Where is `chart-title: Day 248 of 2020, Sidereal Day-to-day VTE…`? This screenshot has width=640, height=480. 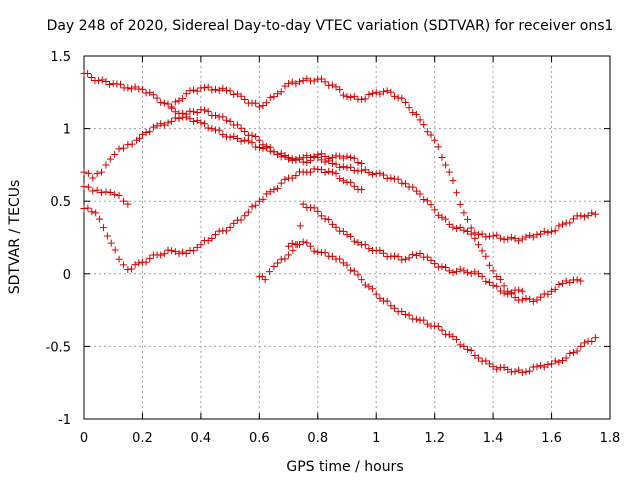
chart-title: Day 248 of 2020, Sidereal Day-to-day VTE… is located at coordinates (330, 26).